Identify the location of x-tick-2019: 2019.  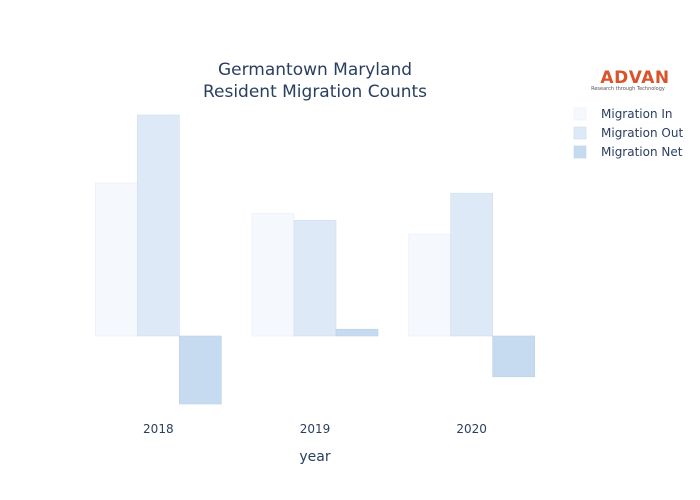
(315, 429).